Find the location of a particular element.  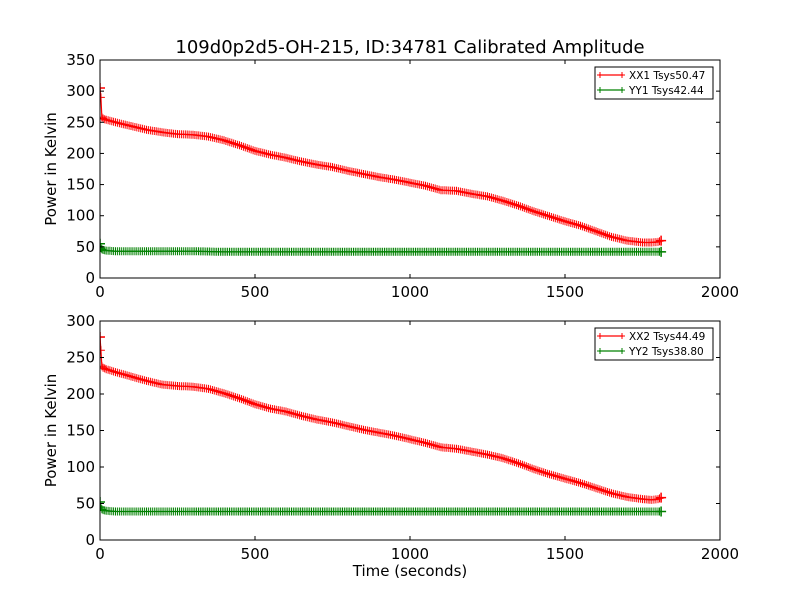

legend-label: YY1 Tsys42.44 is located at coordinates (666, 91).